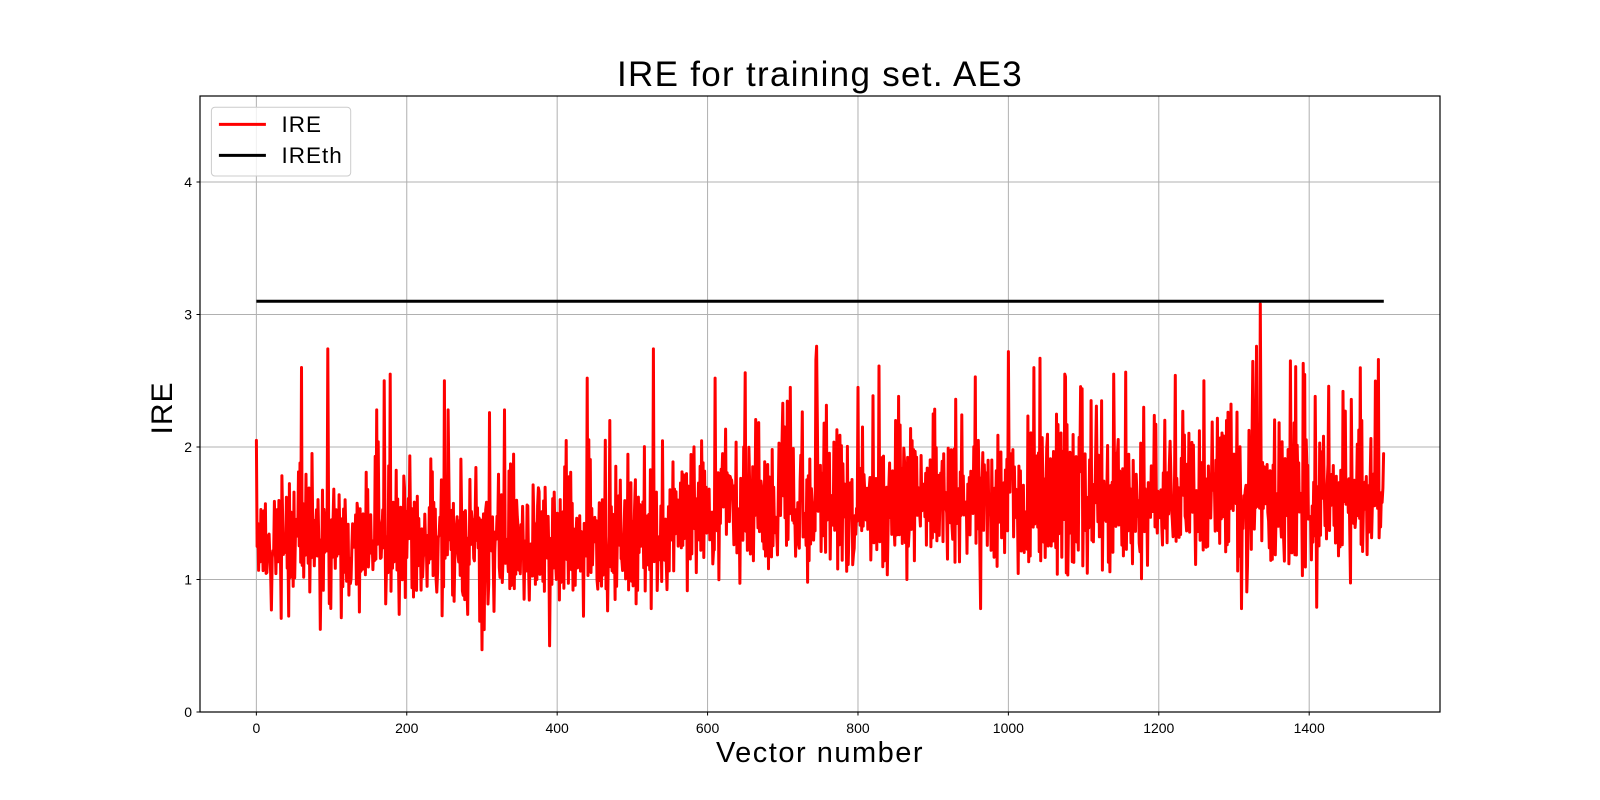  What do you see at coordinates (858, 728) in the screenshot?
I see `svg-text: 800` at bounding box center [858, 728].